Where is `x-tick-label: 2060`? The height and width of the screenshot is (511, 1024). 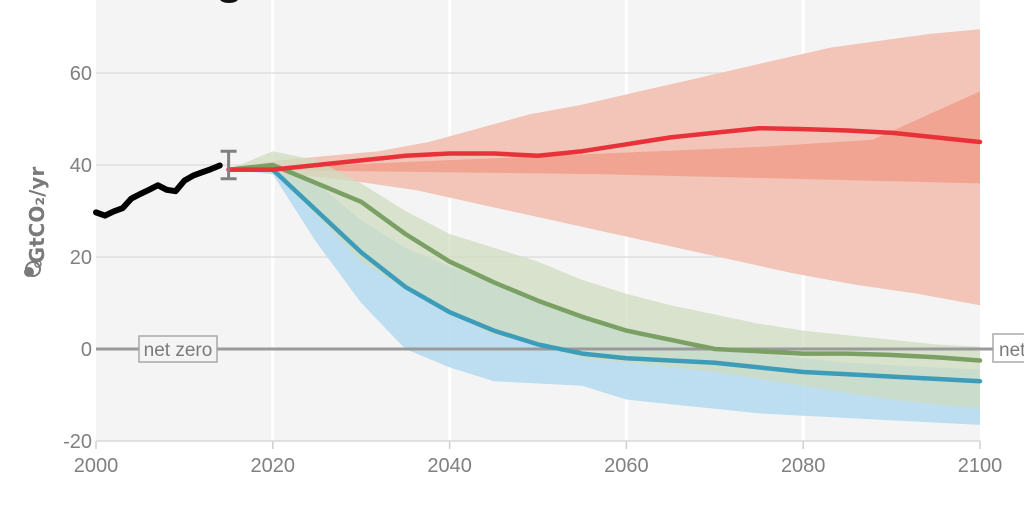
x-tick-label: 2060 is located at coordinates (626, 466).